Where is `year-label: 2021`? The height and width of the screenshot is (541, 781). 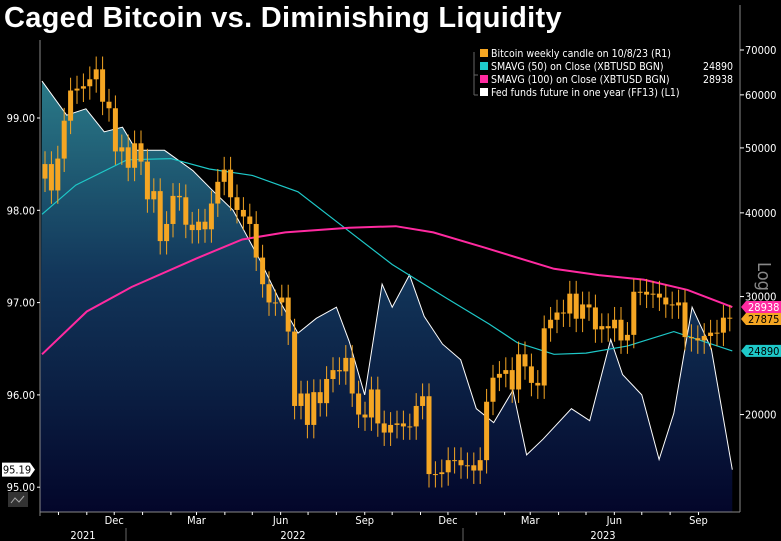 year-label: 2021 is located at coordinates (82, 535).